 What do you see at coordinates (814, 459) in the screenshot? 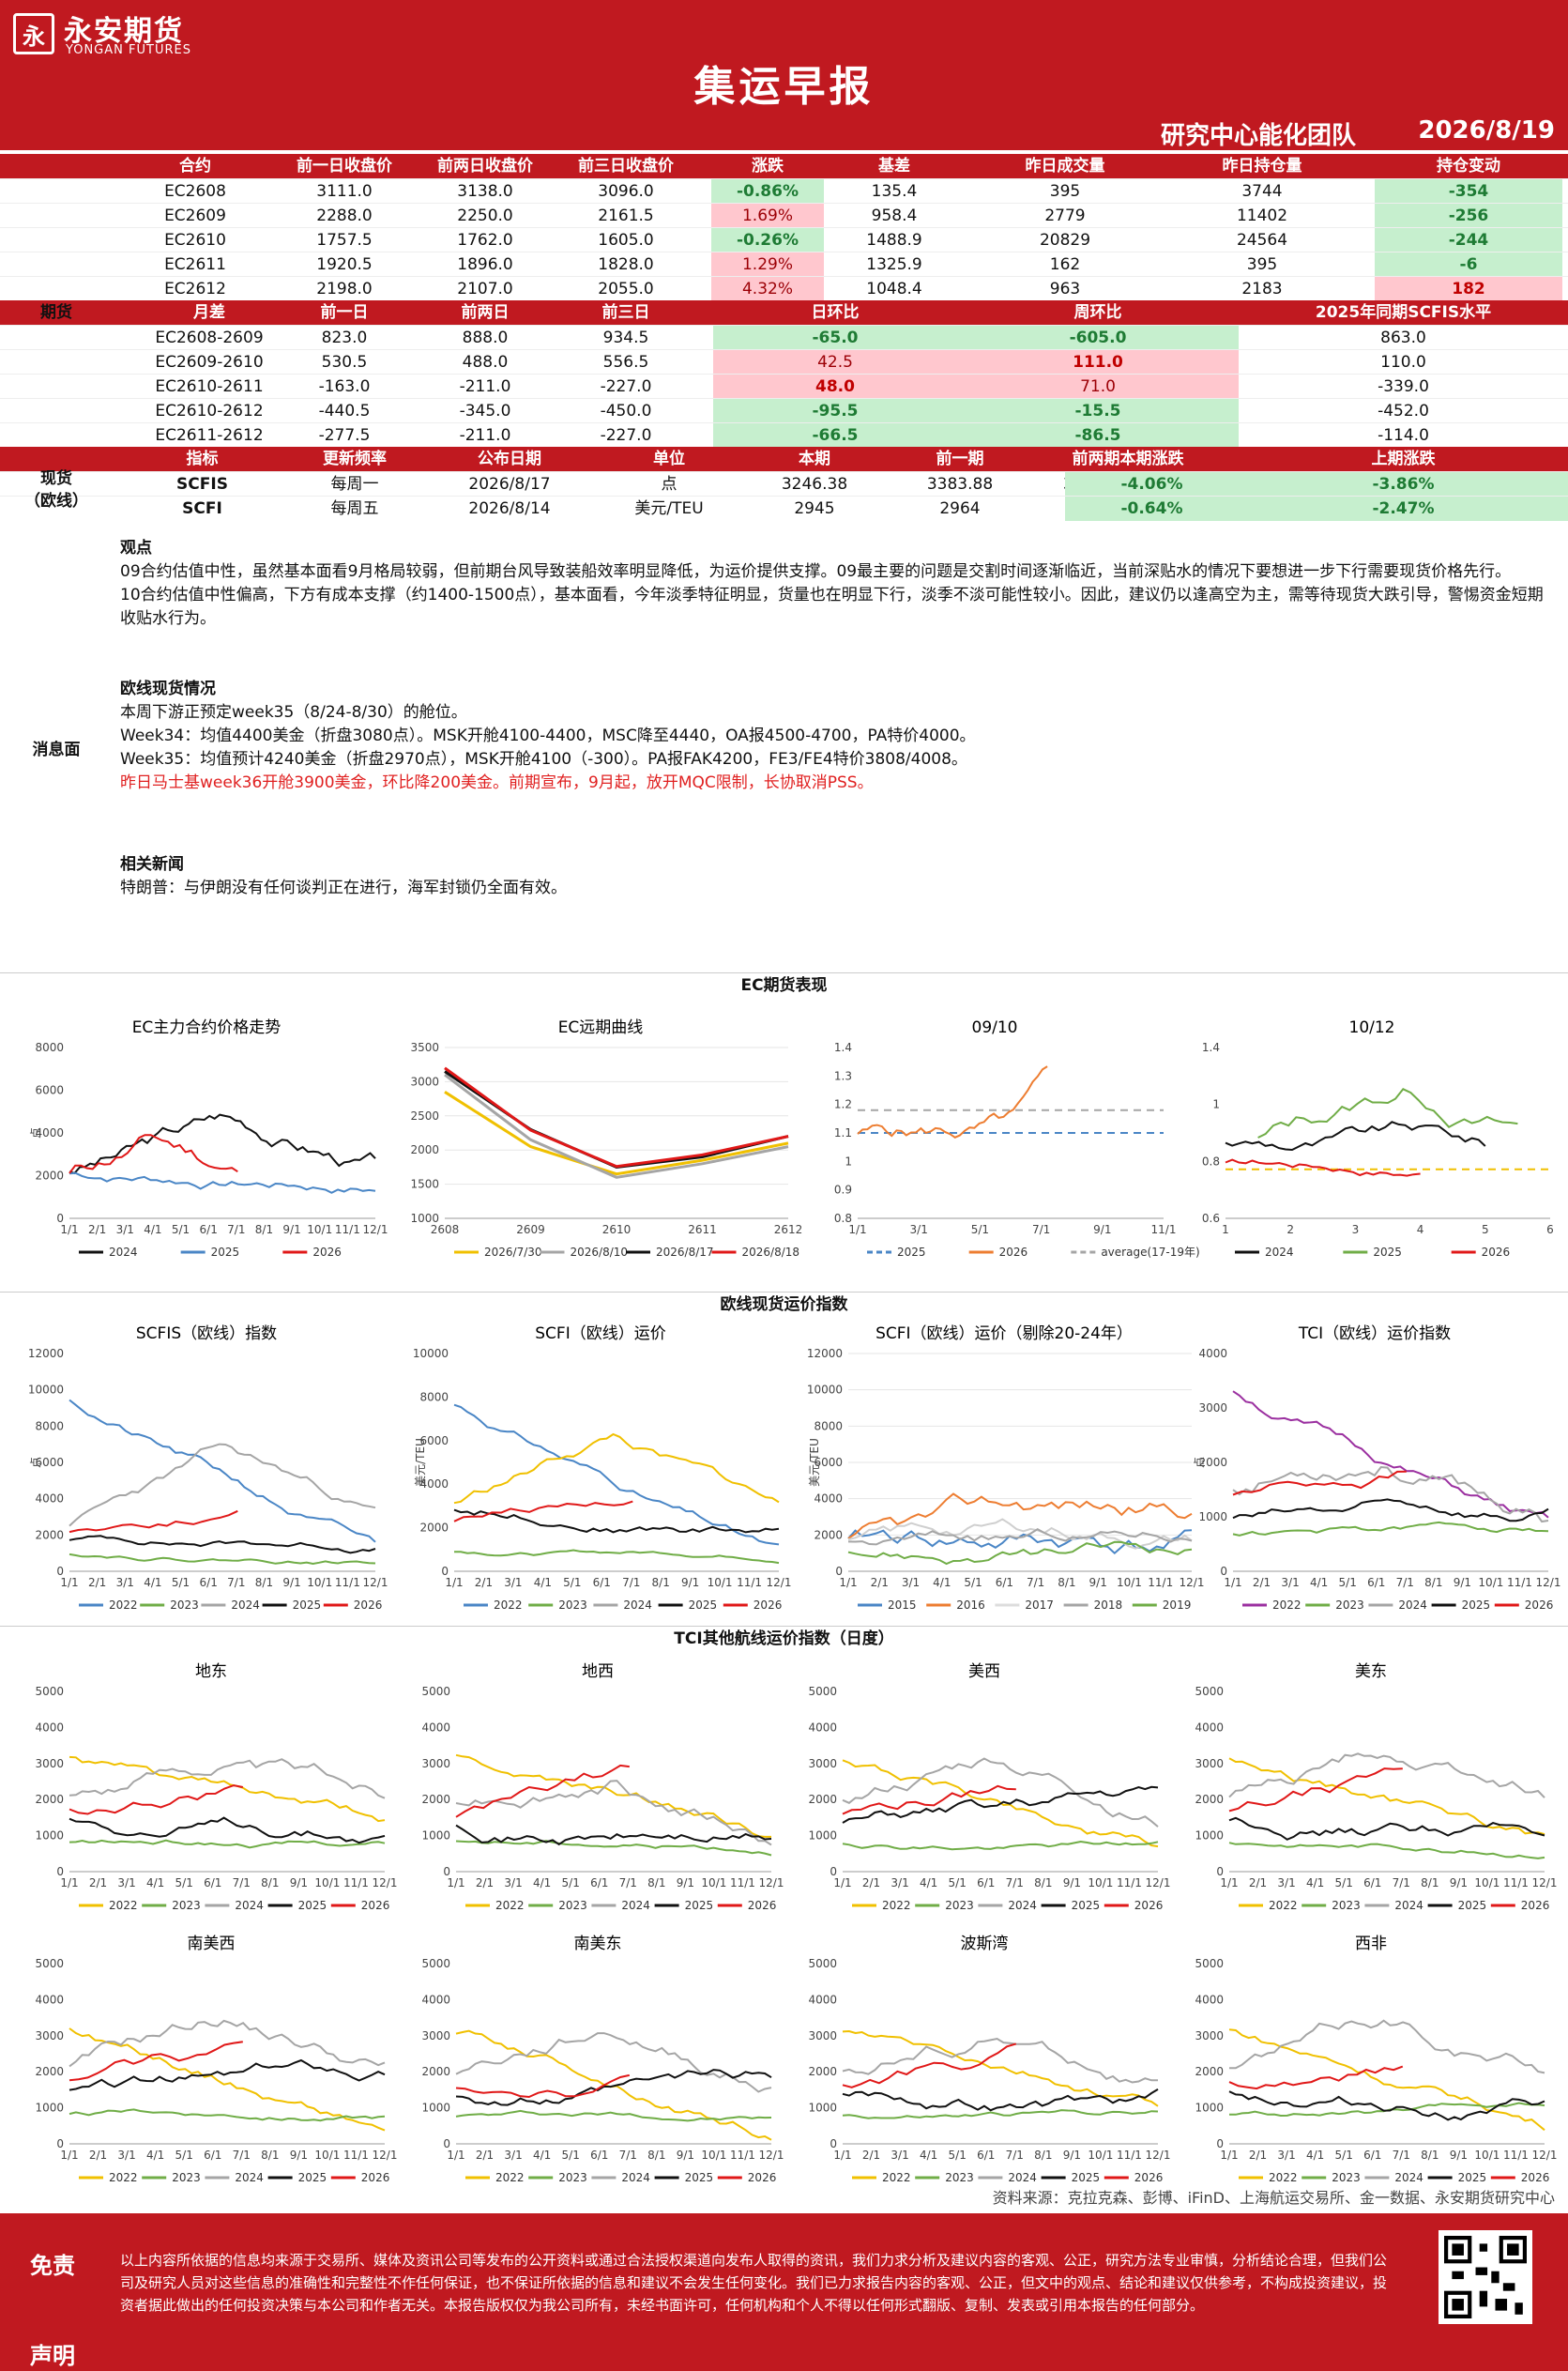
I see `table-header: 本期` at bounding box center [814, 459].